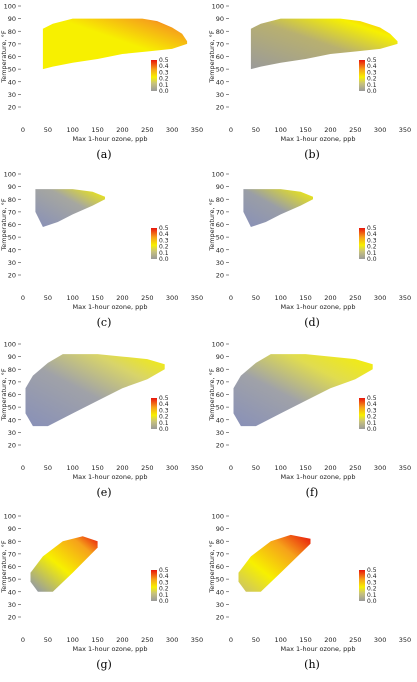  What do you see at coordinates (164, 601) in the screenshot?
I see `legend-tick-label: 0.0` at bounding box center [164, 601].